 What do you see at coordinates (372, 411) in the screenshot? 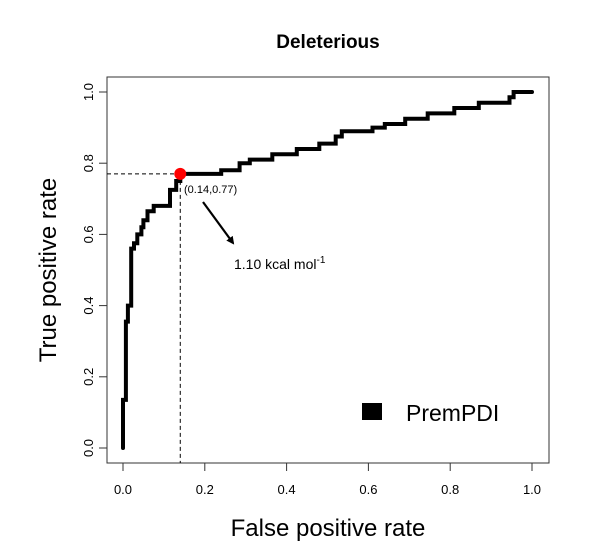
I see `legend-swatch-premPDI` at bounding box center [372, 411].